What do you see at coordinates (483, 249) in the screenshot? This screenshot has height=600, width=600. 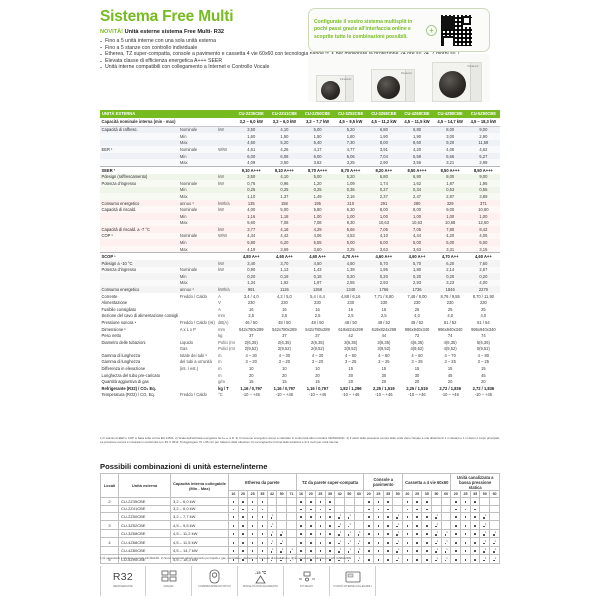 I see `spec-value: 3,15` at bounding box center [483, 249].